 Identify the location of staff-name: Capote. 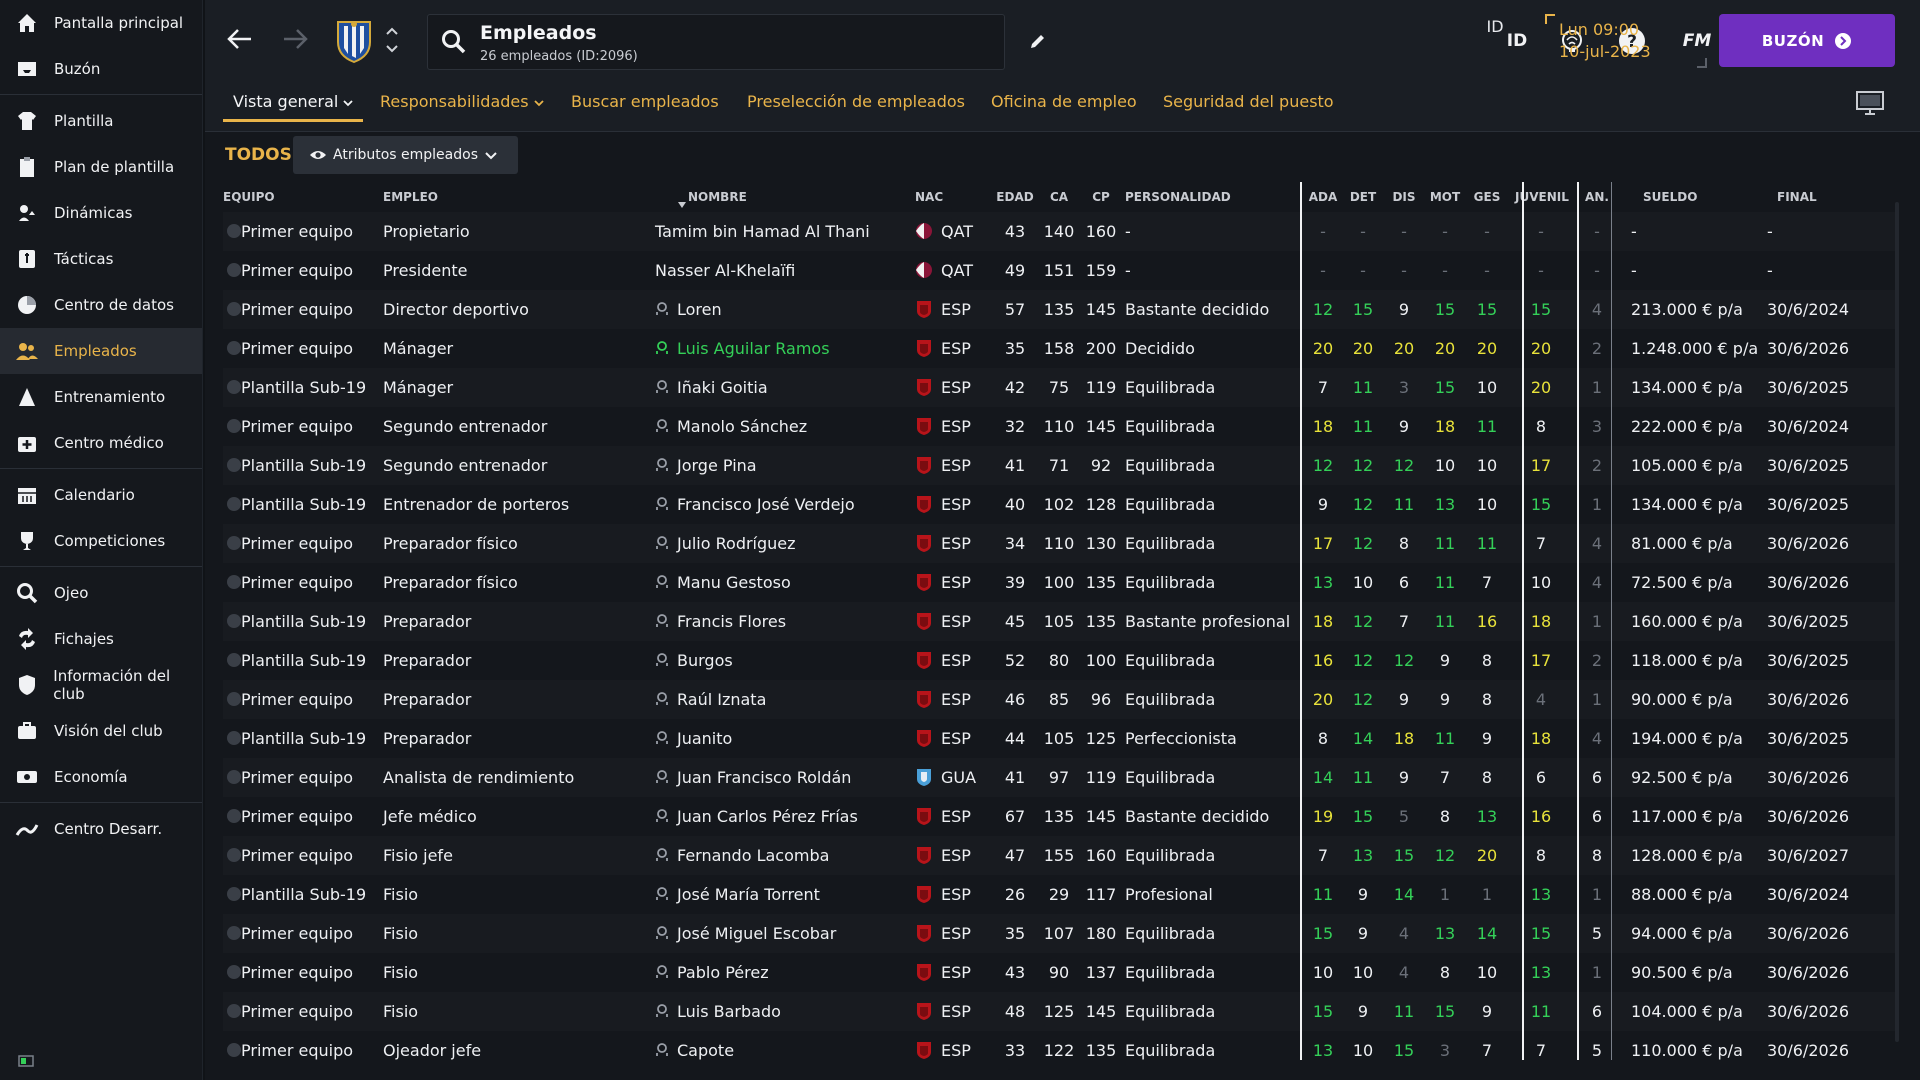
(706, 1050).